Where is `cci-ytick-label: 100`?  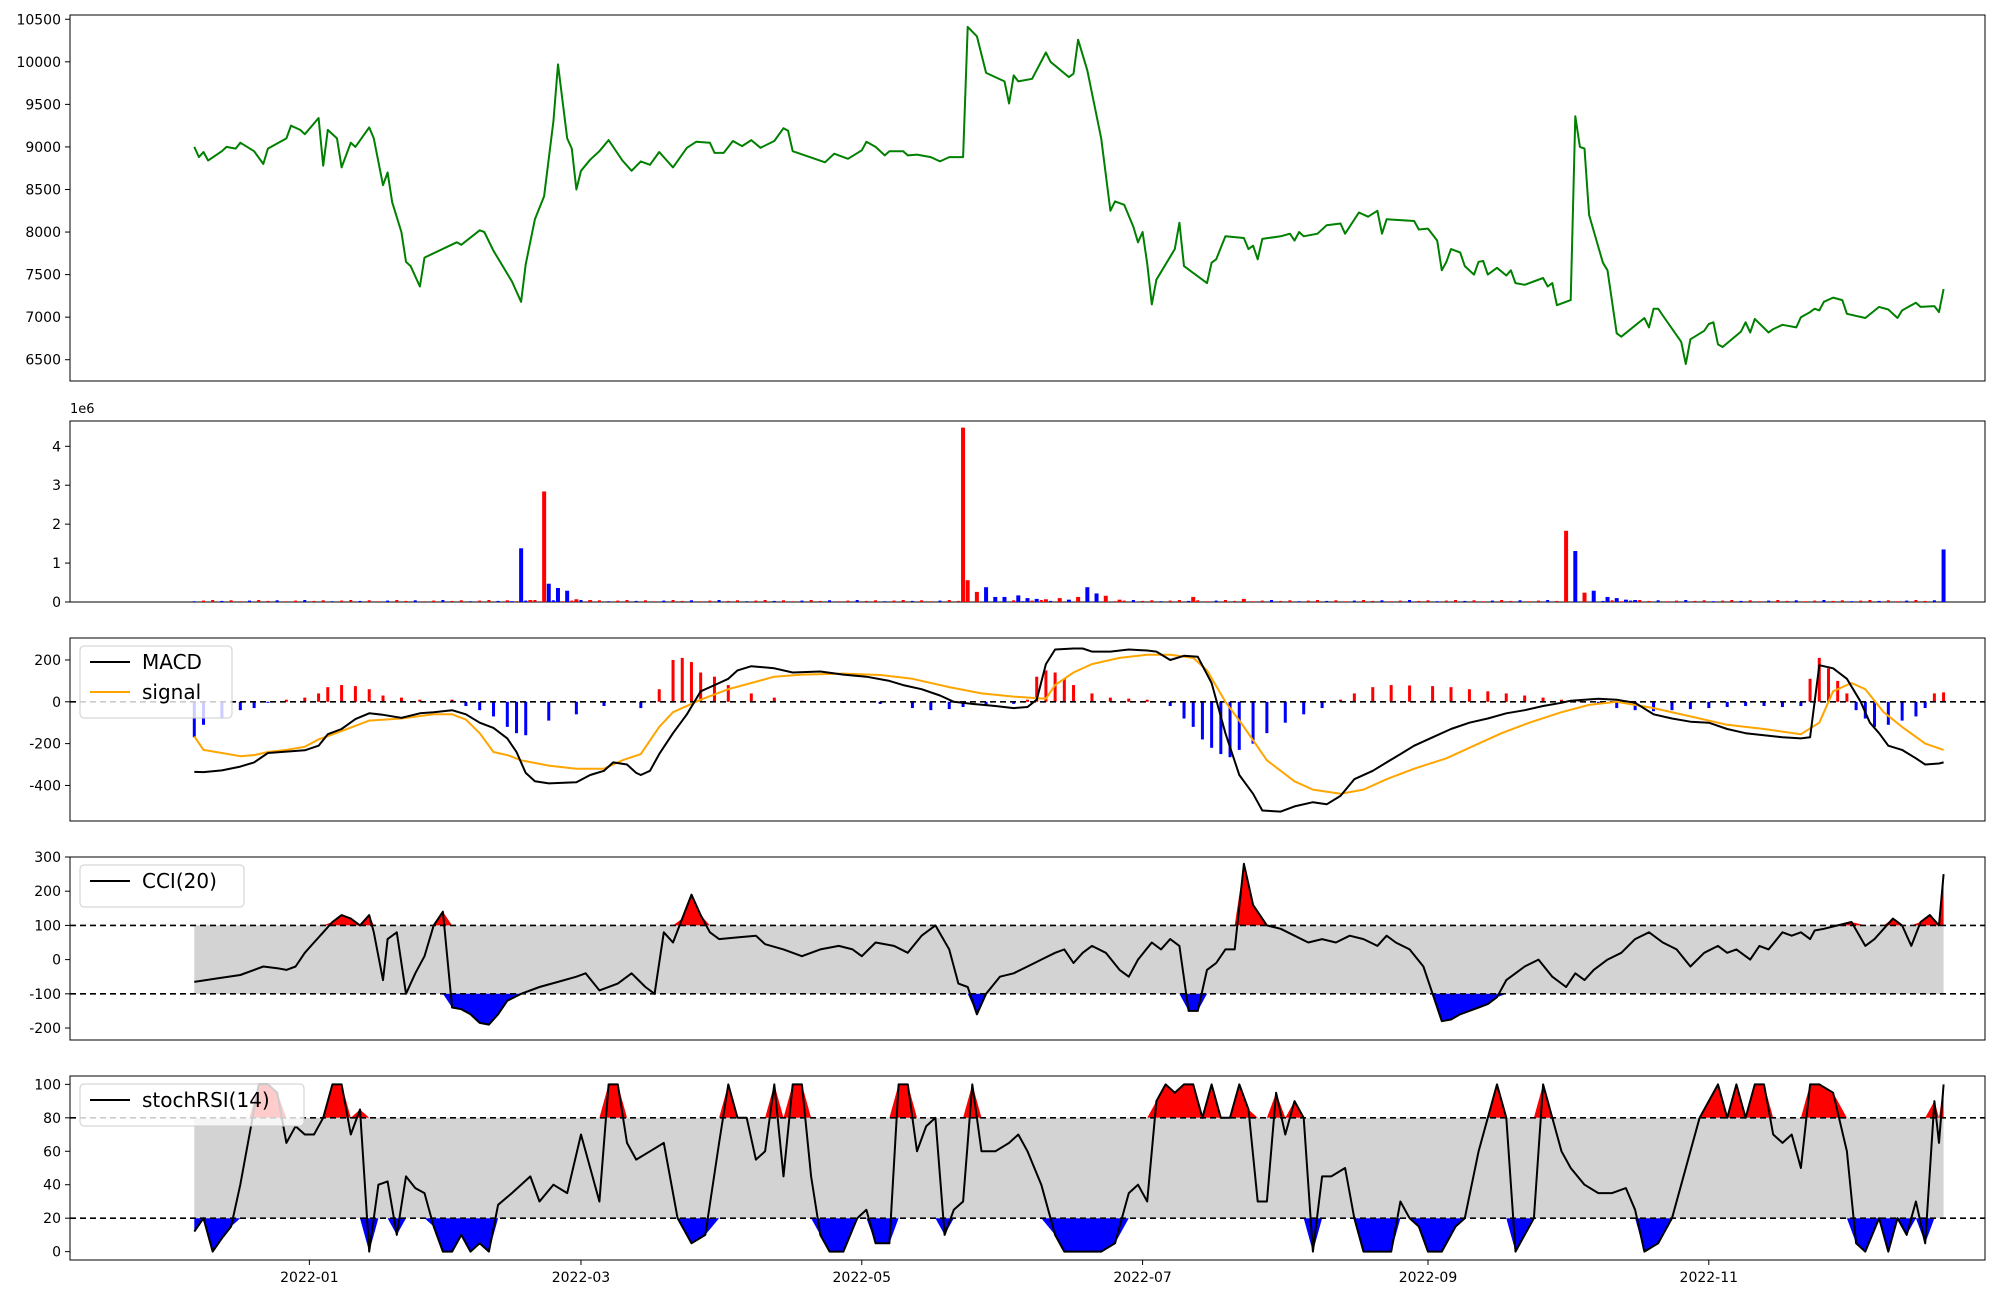
cci-ytick-label: 100 is located at coordinates (47, 926).